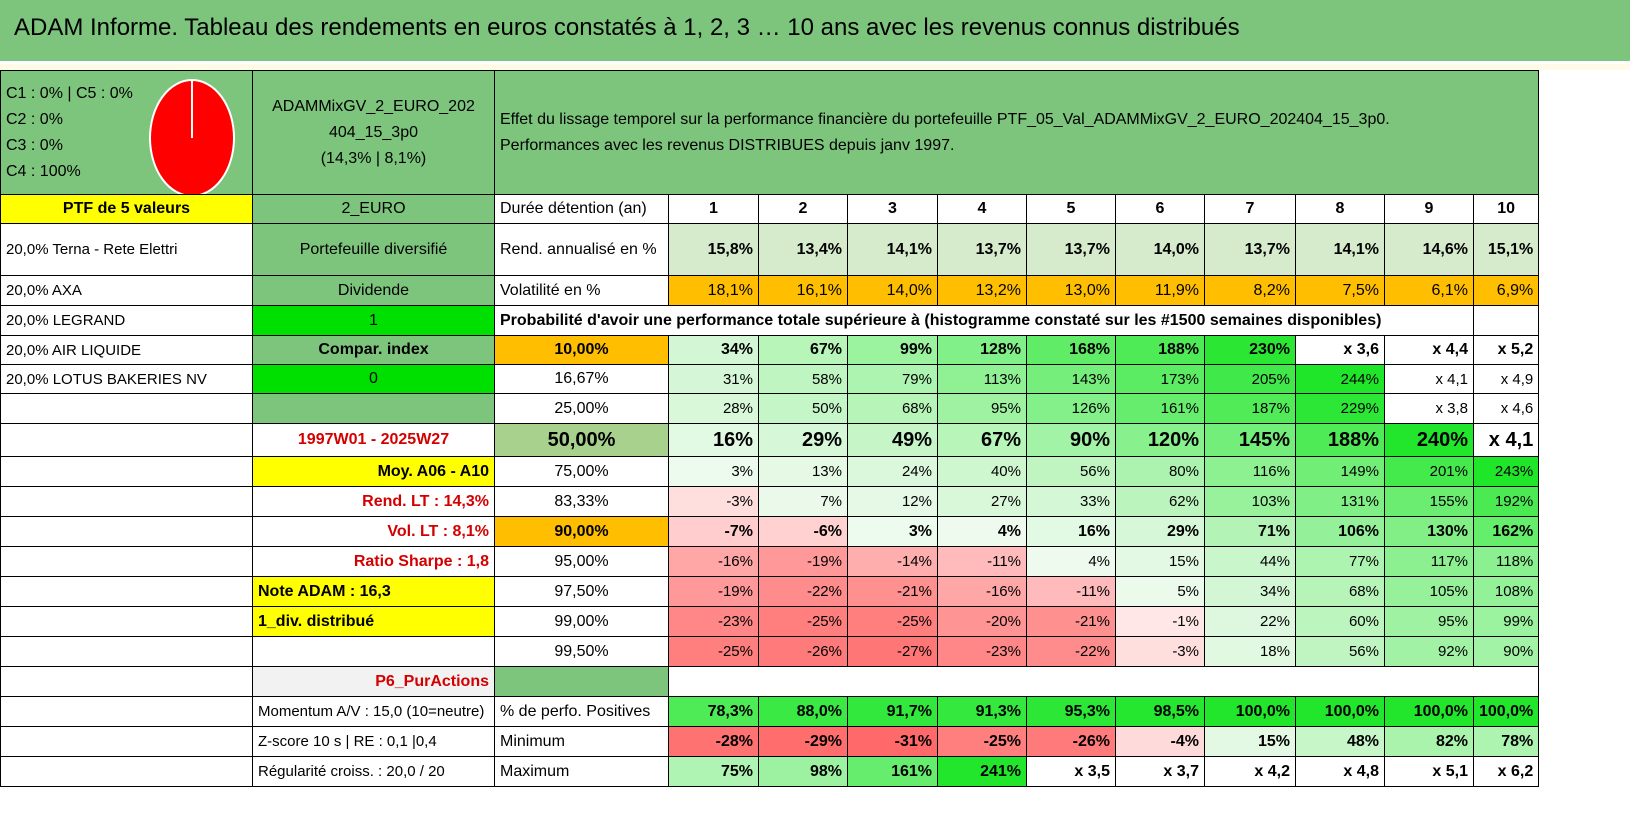  Describe the element at coordinates (1506, 591) in the screenshot. I see `quantile-value: 108%` at that location.